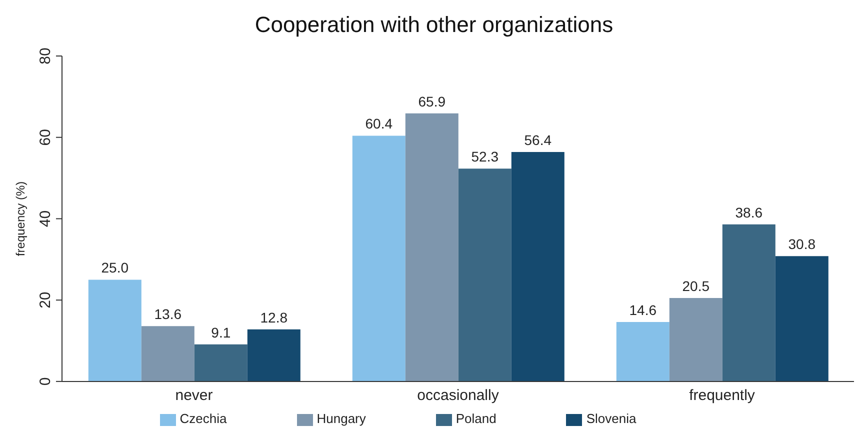 This screenshot has width=868, height=436. What do you see at coordinates (115, 268) in the screenshot?
I see `data-label: 25.0` at bounding box center [115, 268].